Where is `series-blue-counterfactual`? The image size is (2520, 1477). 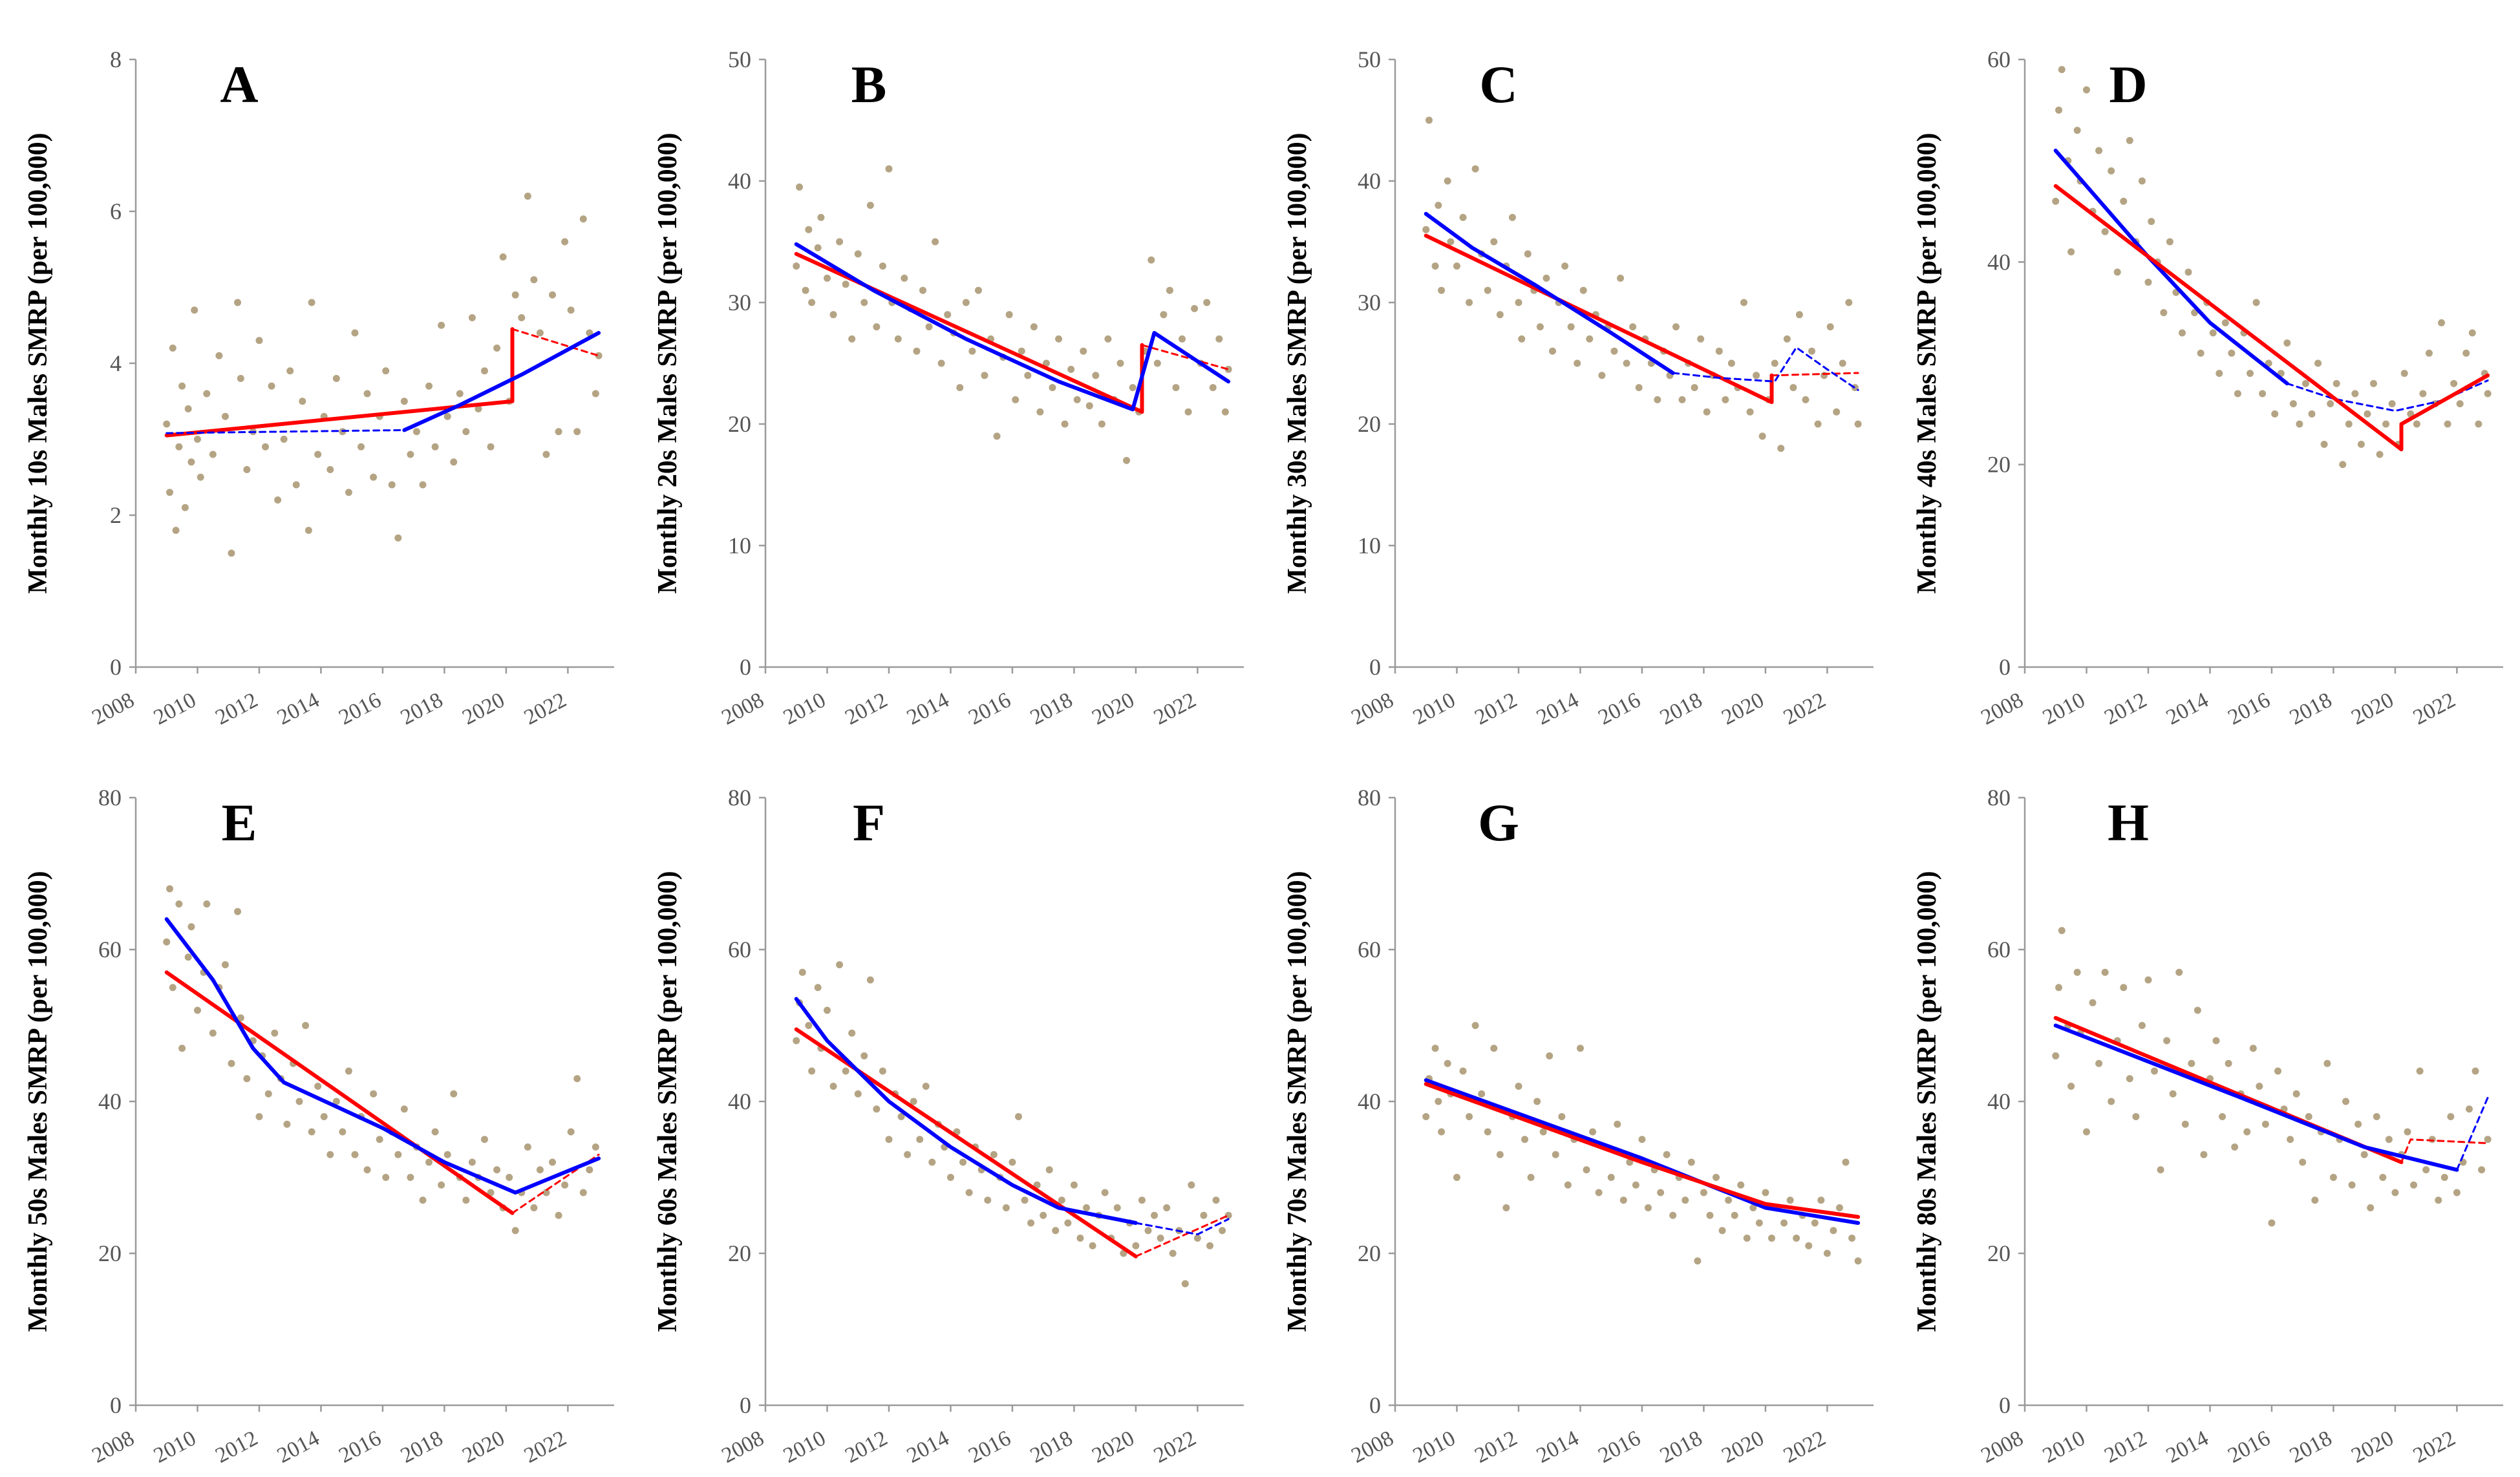 series-blue-counterfactual is located at coordinates (1766, 368).